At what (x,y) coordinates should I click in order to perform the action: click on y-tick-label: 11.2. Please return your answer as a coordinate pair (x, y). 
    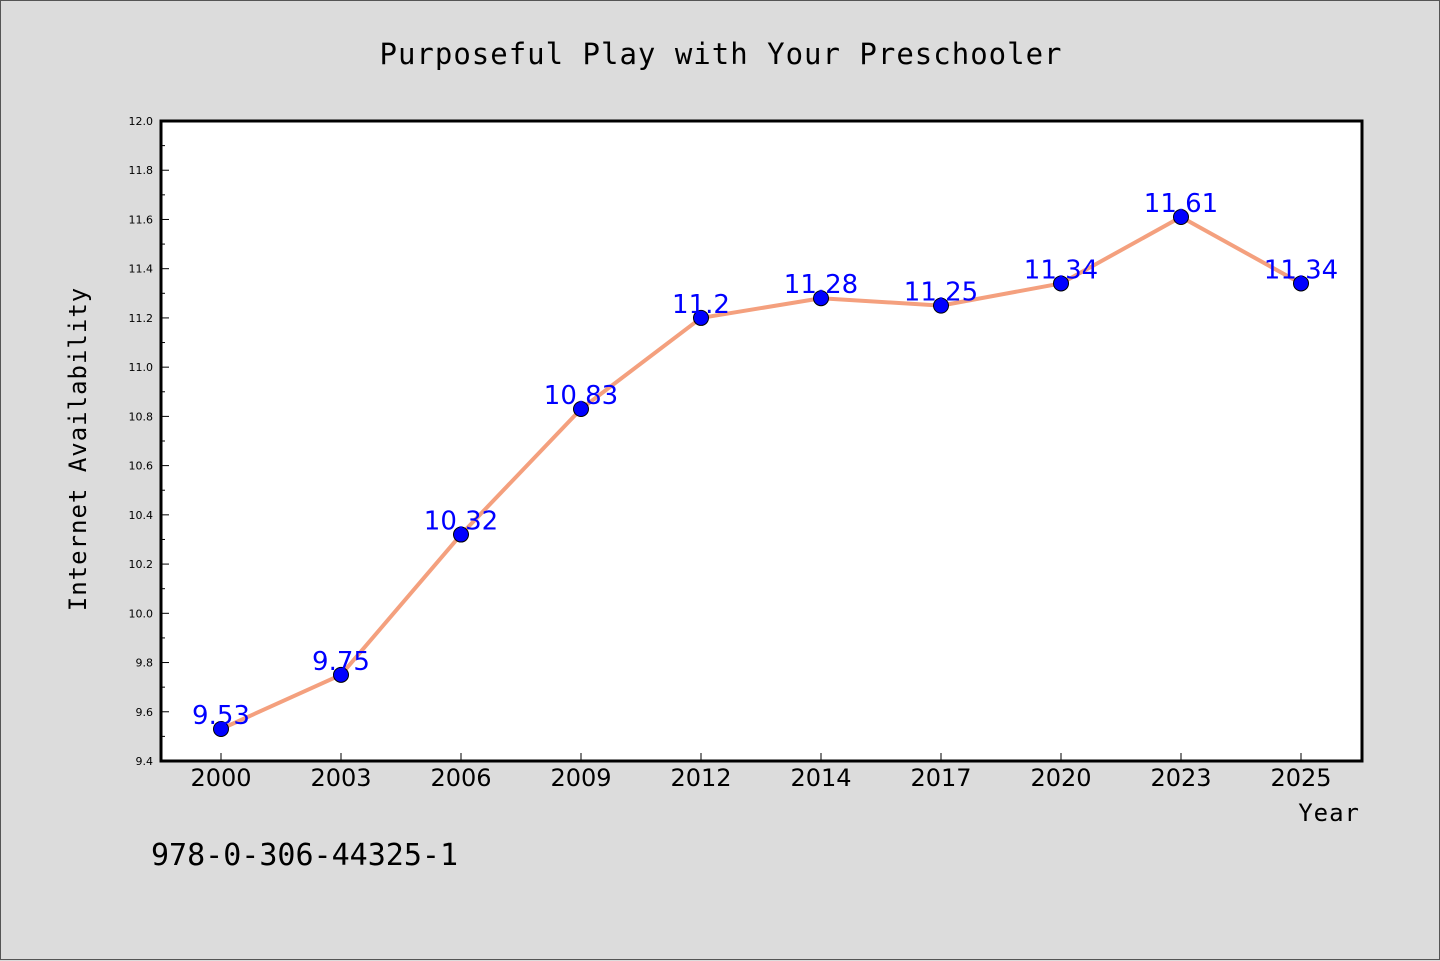
    Looking at the image, I should click on (141, 318).